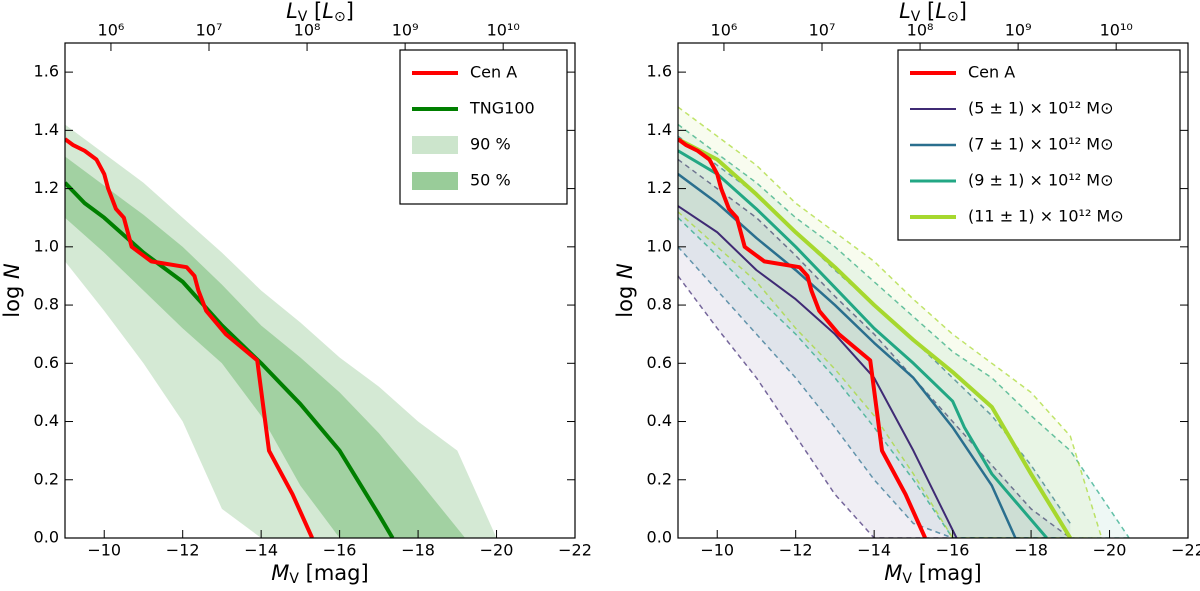 This screenshot has height=591, width=1200. I want to click on legend-label: TNG100, so click(502, 108).